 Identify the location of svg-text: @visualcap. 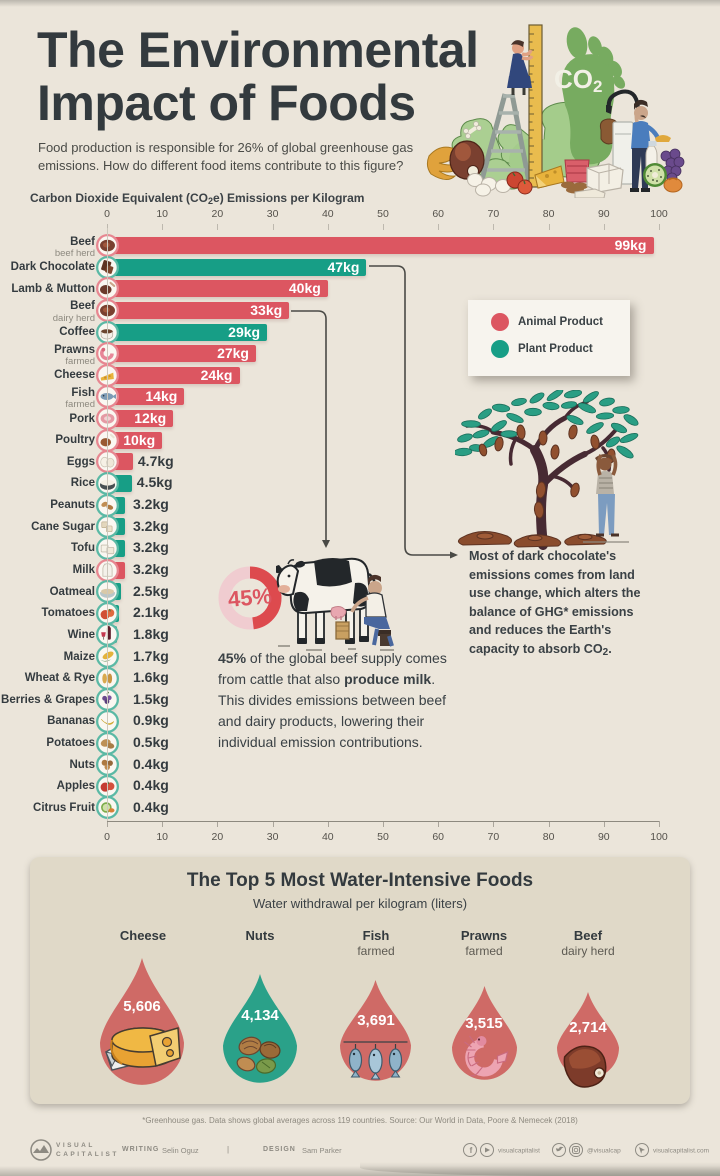
(604, 1151).